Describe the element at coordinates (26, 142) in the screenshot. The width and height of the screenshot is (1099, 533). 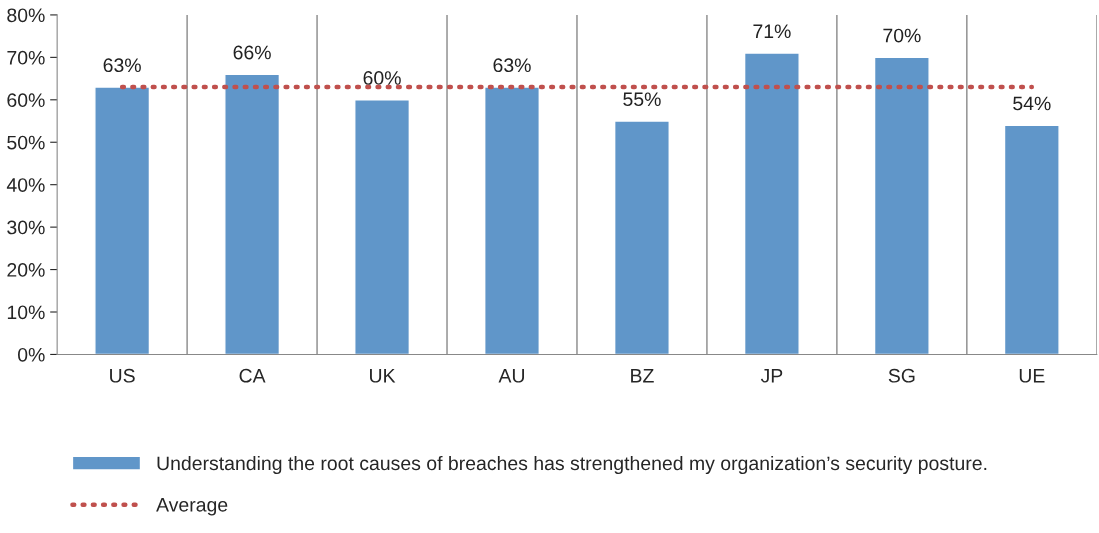
I see `y-tick-label: 50%` at that location.